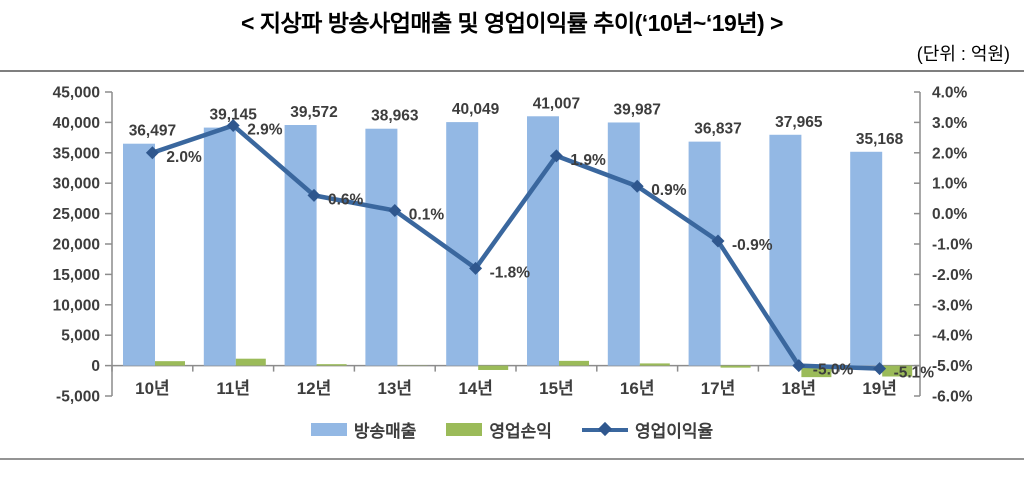  I want to click on right-axis-tick-label: 2.0%, so click(950, 153).